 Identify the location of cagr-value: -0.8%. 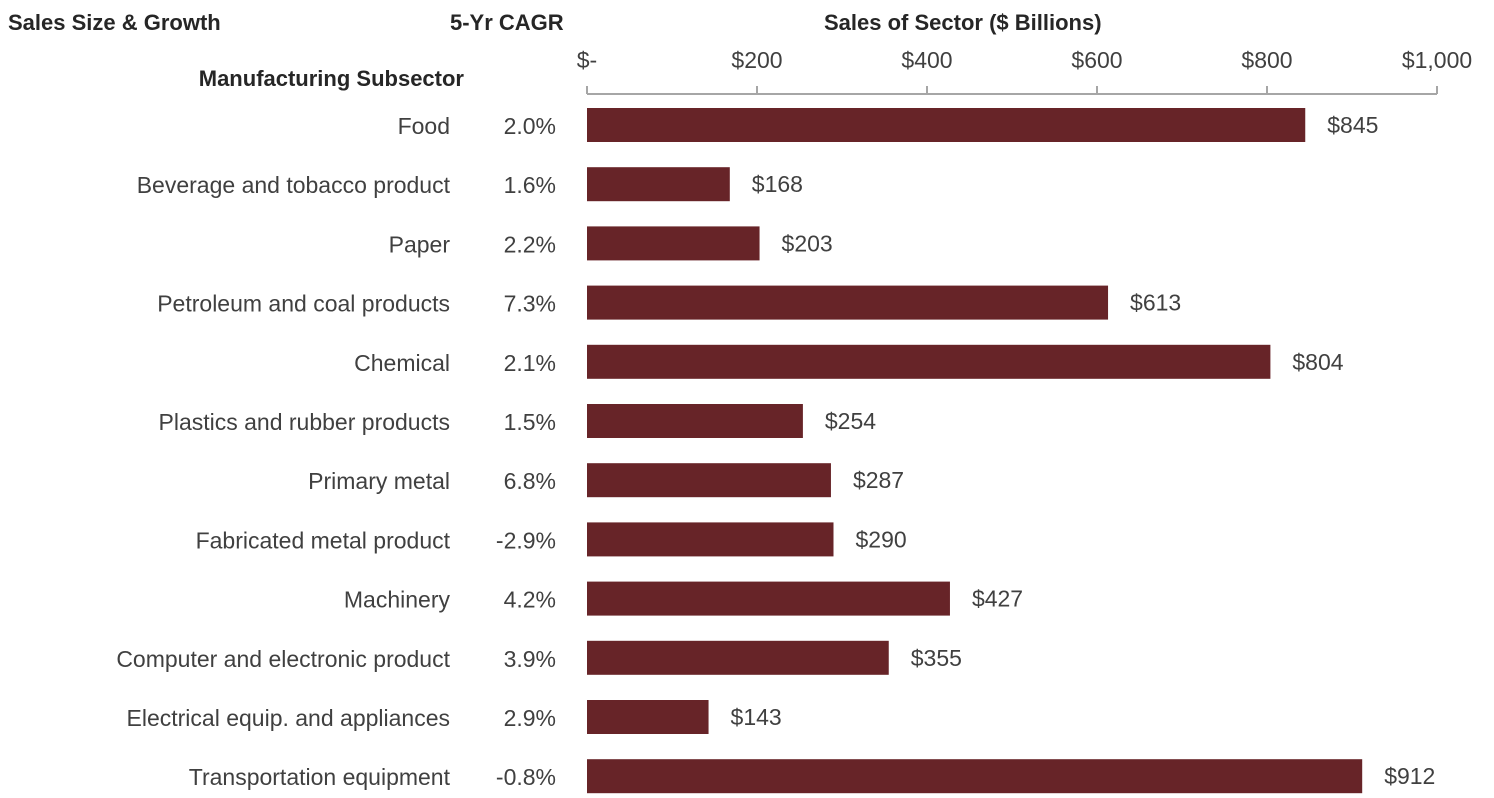
(526, 777).